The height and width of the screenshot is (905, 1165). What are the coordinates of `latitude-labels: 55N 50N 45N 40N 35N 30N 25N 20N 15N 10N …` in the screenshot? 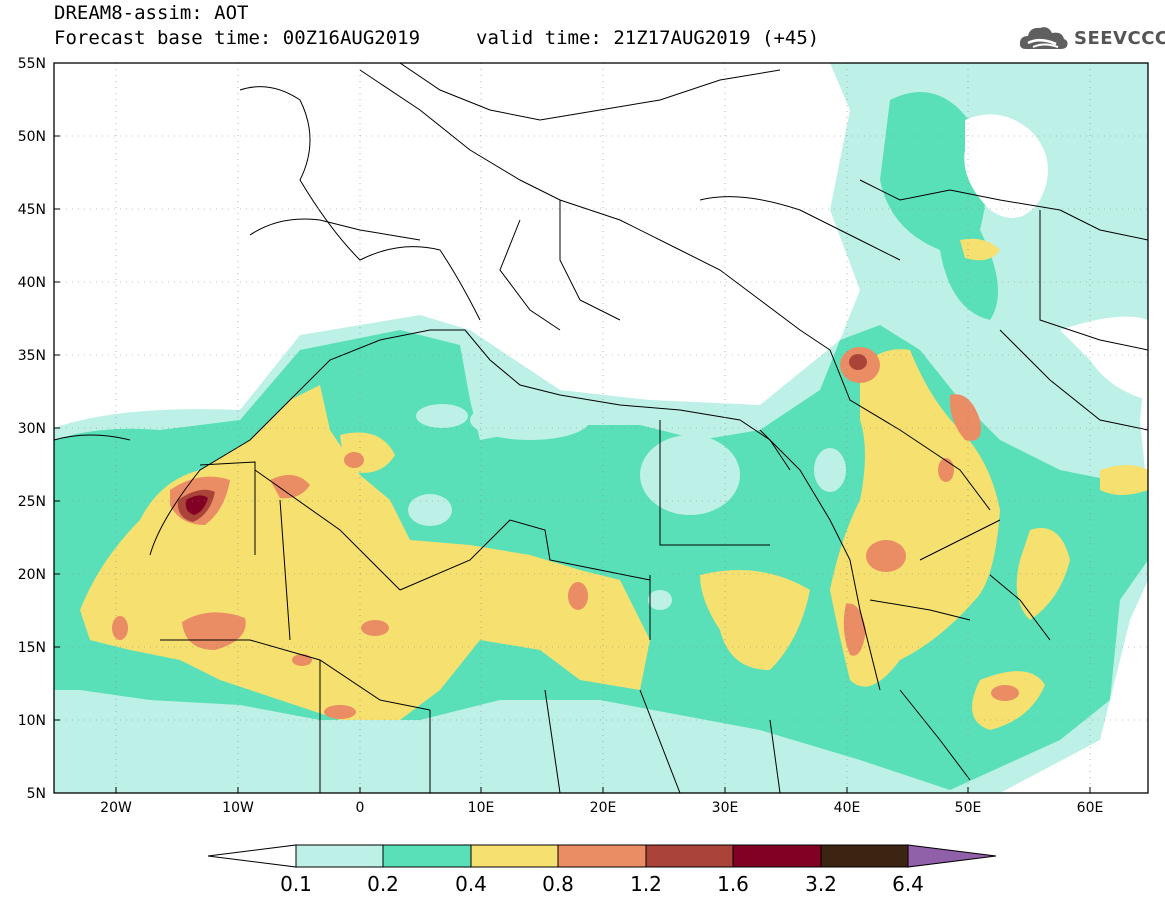 It's located at (32, 429).